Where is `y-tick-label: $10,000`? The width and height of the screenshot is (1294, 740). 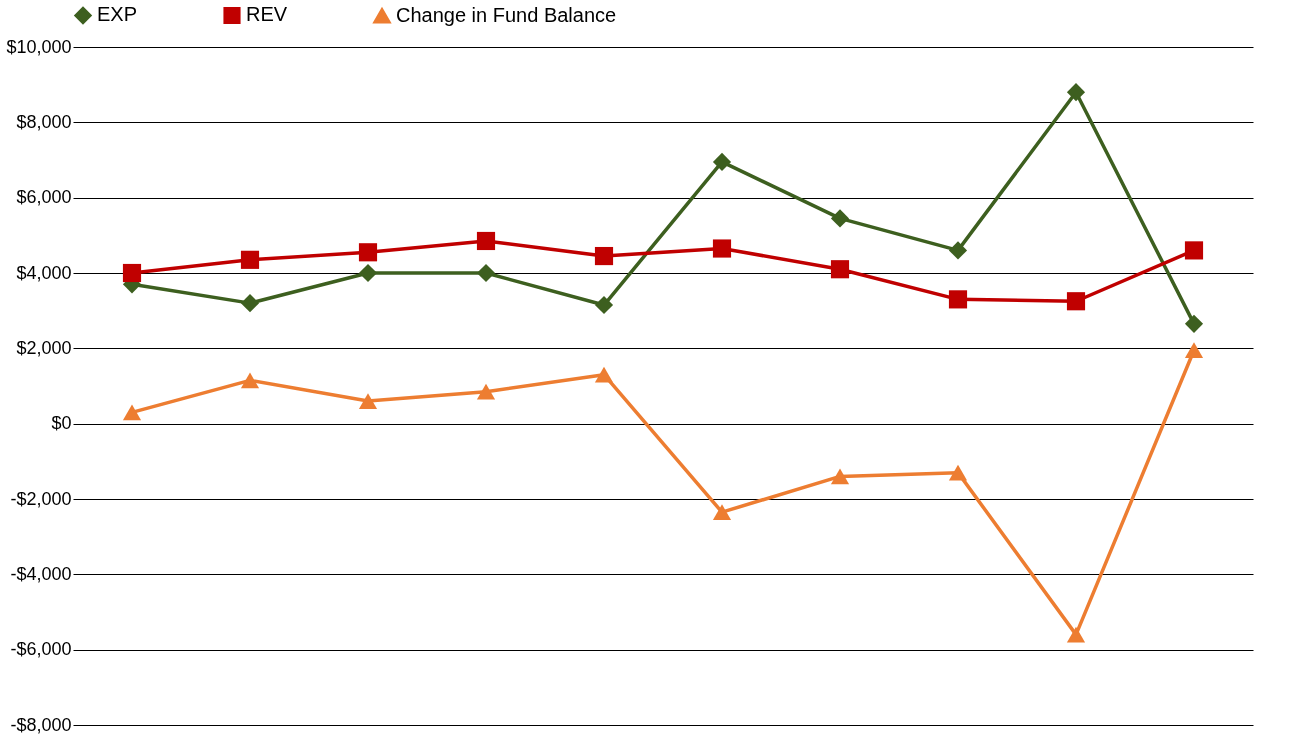
y-tick-label: $10,000 is located at coordinates (39, 46).